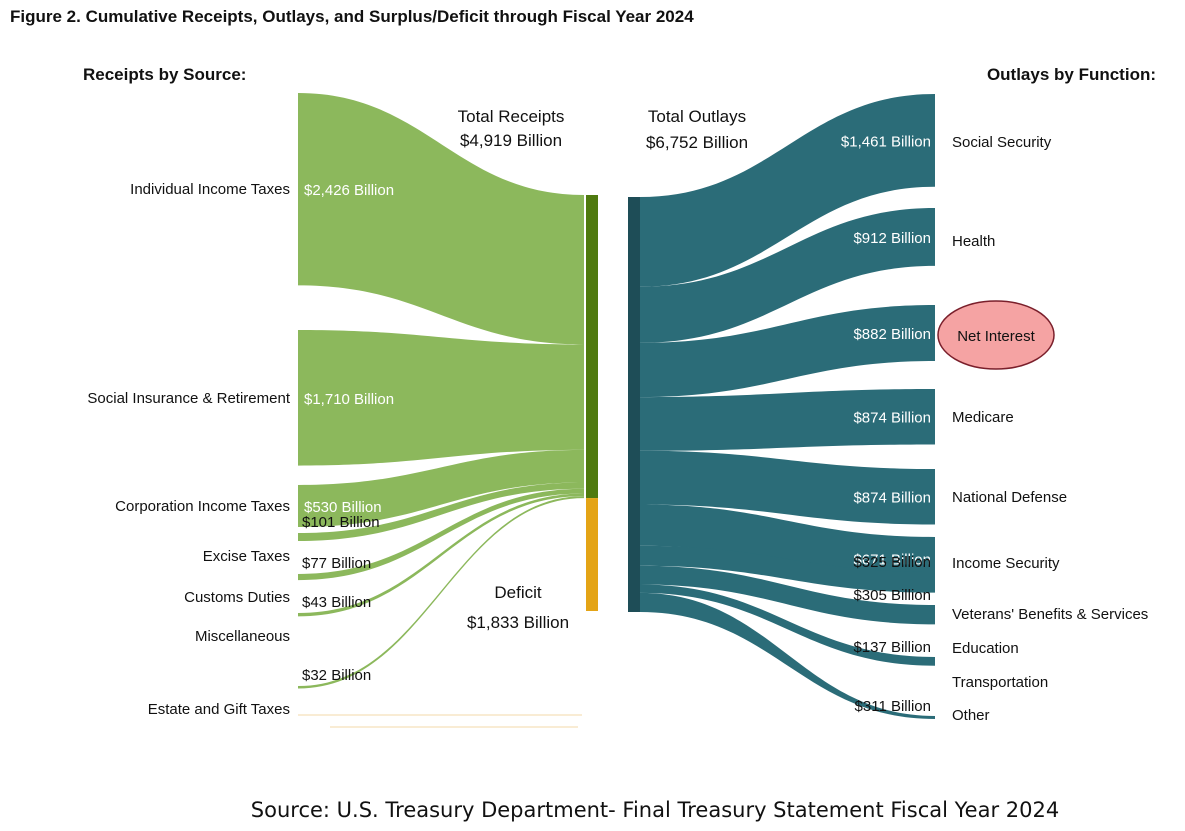 This screenshot has height=831, width=1185. I want to click on outlay-name-education: Education, so click(985, 648).